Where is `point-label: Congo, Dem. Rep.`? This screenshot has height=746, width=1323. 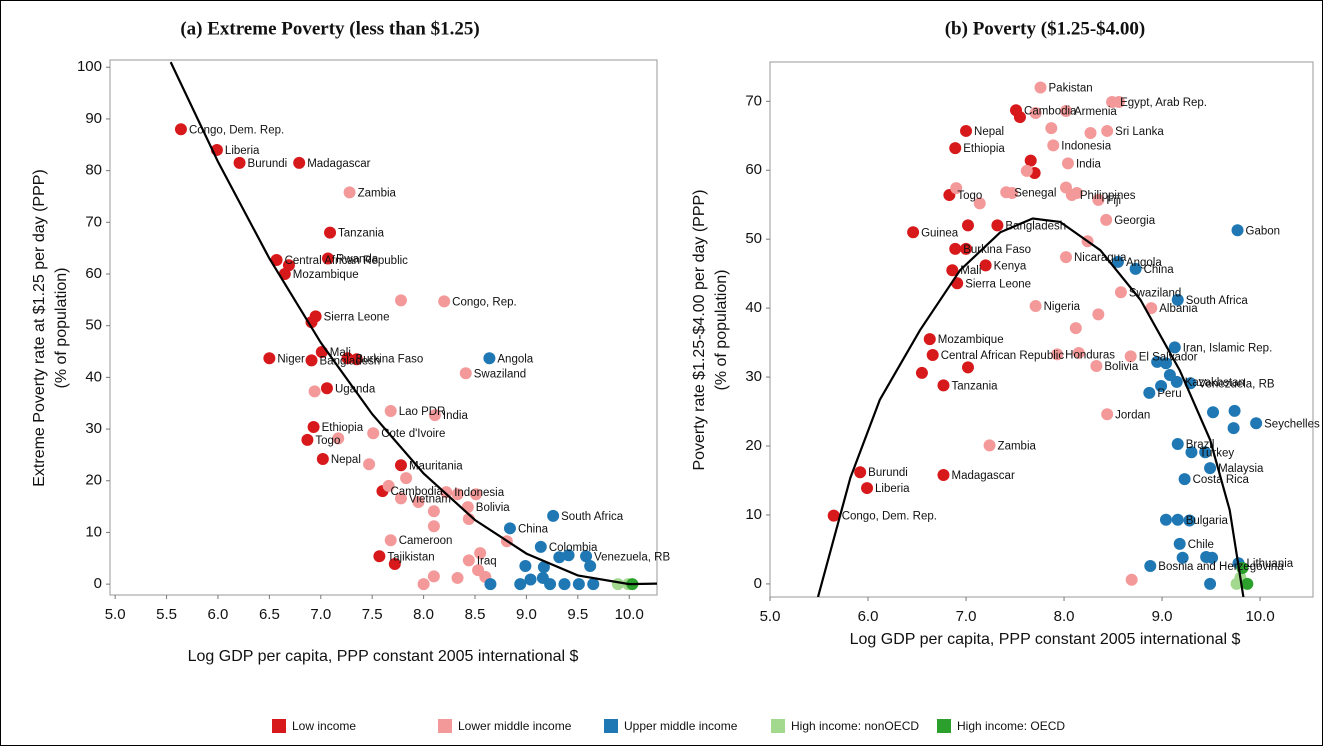
point-label: Congo, Dem. Rep. is located at coordinates (236, 130).